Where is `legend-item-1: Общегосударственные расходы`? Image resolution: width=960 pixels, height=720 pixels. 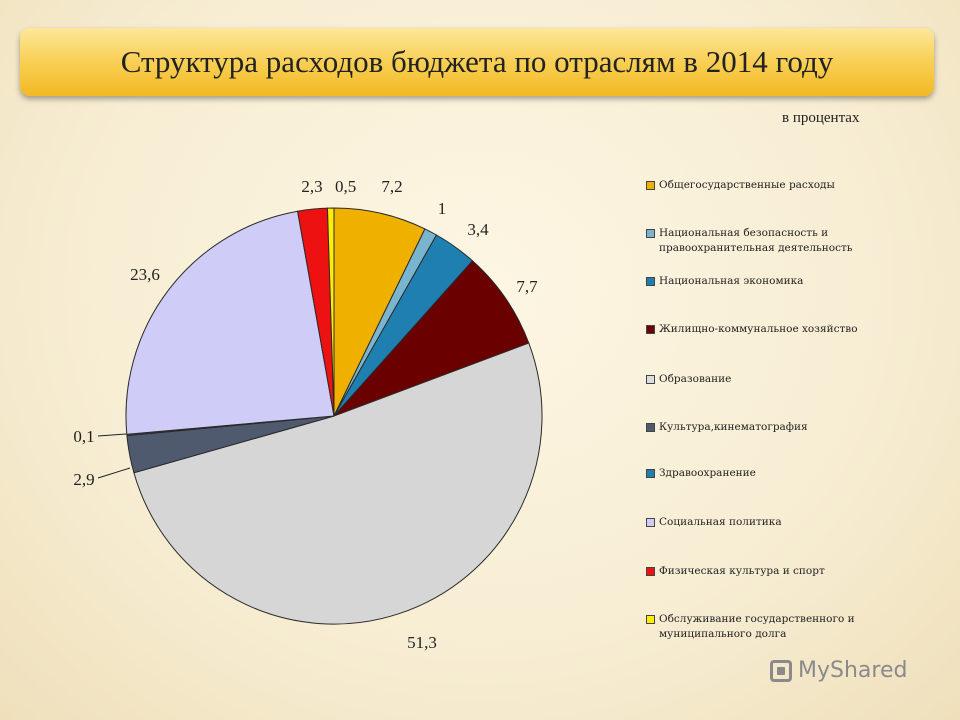 legend-item-1: Общегосударственные расходы is located at coordinates (752, 185).